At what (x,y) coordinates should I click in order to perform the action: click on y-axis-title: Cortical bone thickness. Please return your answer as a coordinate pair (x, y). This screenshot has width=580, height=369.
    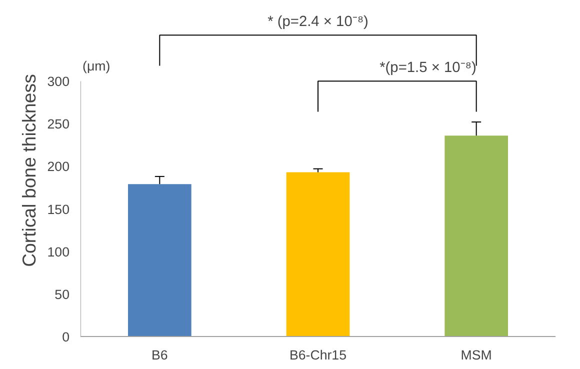
    Looking at the image, I should click on (29, 170).